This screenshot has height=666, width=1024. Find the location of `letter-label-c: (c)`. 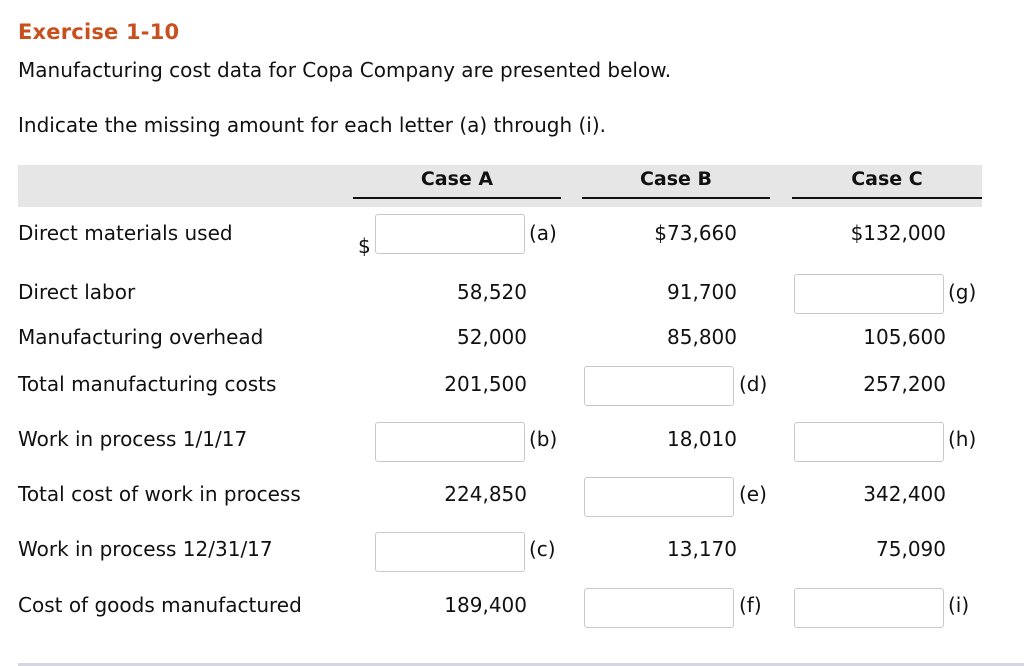

letter-label-c: (c) is located at coordinates (542, 549).